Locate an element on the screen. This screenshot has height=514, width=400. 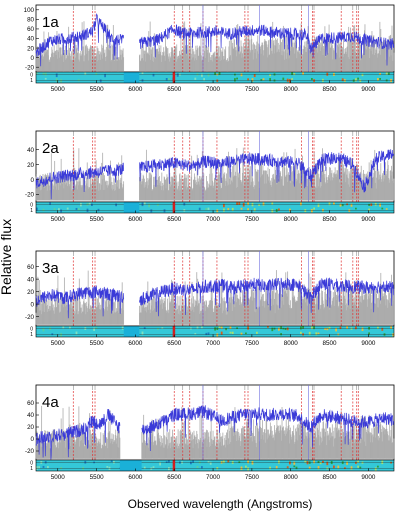
y-tick-label: 0 is located at coordinates (33, 439).